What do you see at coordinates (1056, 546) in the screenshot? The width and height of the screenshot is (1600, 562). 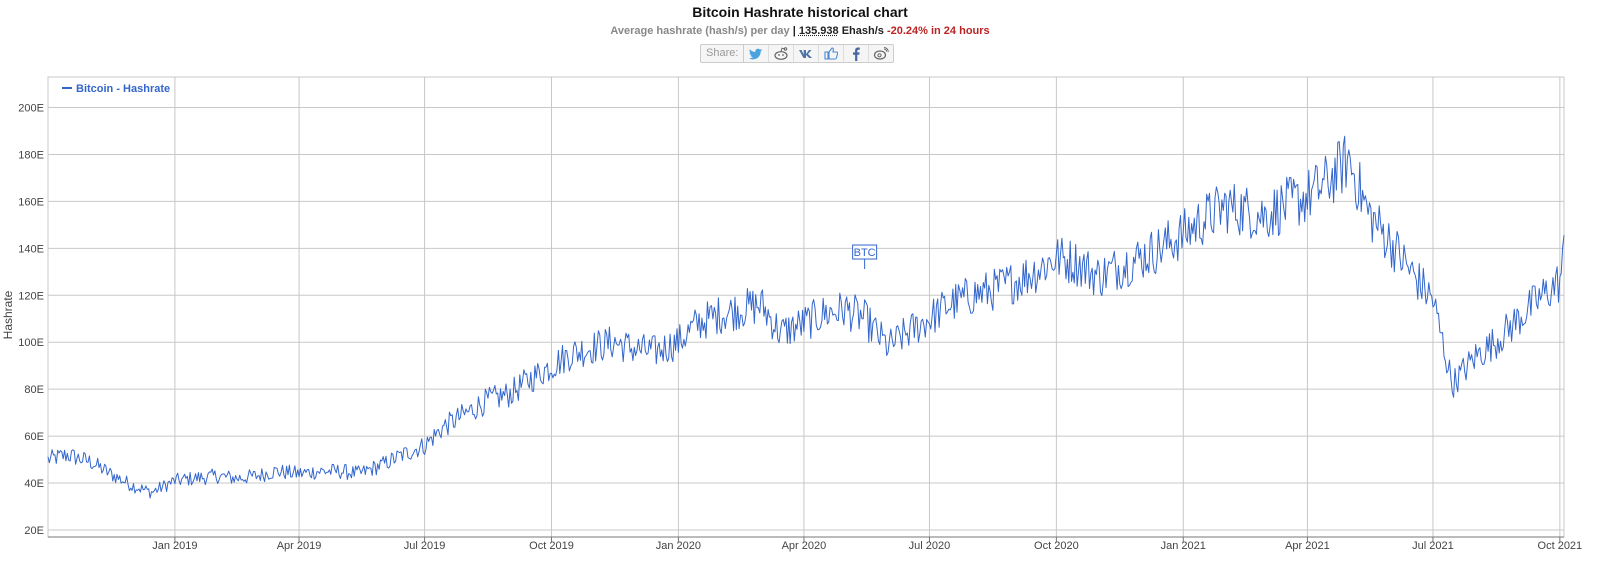 I see `x-tick-label: Oct 2020` at bounding box center [1056, 546].